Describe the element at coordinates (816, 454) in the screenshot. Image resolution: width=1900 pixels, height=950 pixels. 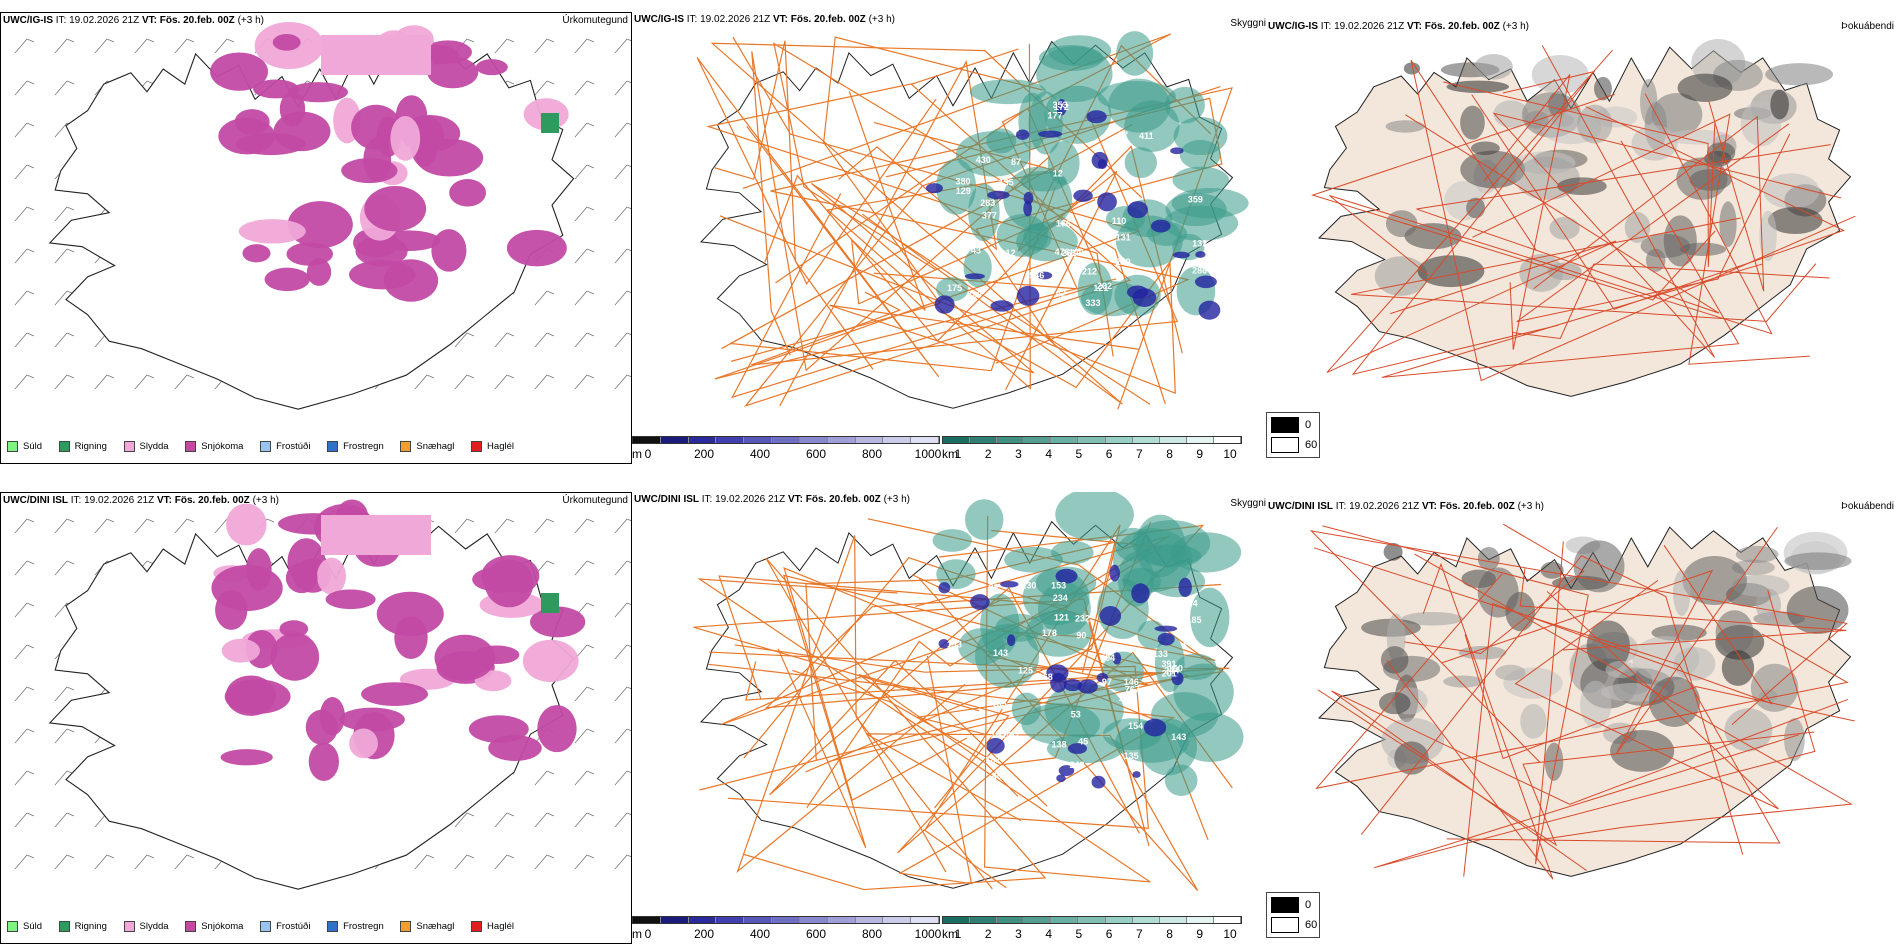
I see `colorbar-tick: 600` at that location.